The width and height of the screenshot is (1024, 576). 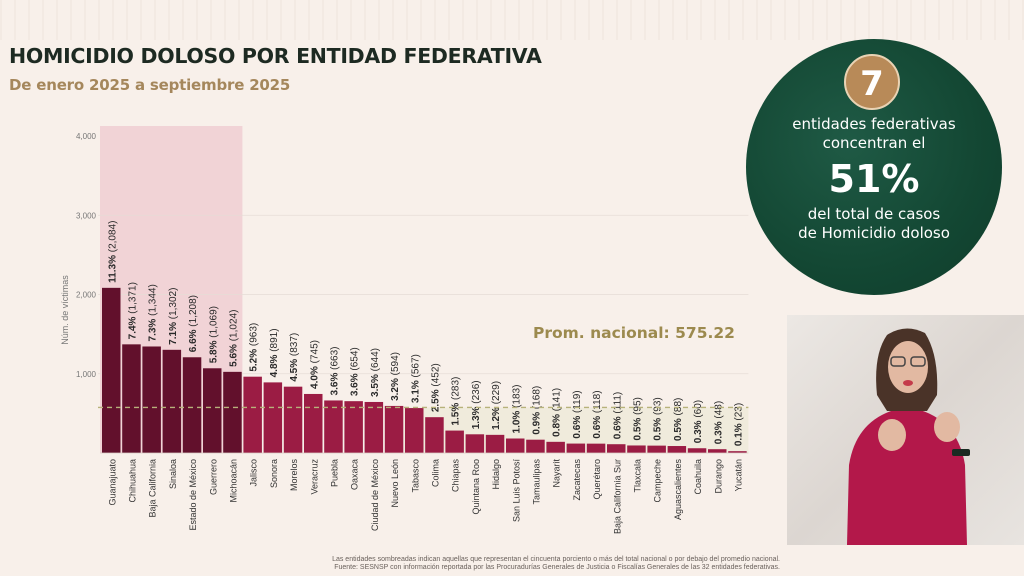 I want to click on category-label: Michoacán, so click(x=233, y=481).